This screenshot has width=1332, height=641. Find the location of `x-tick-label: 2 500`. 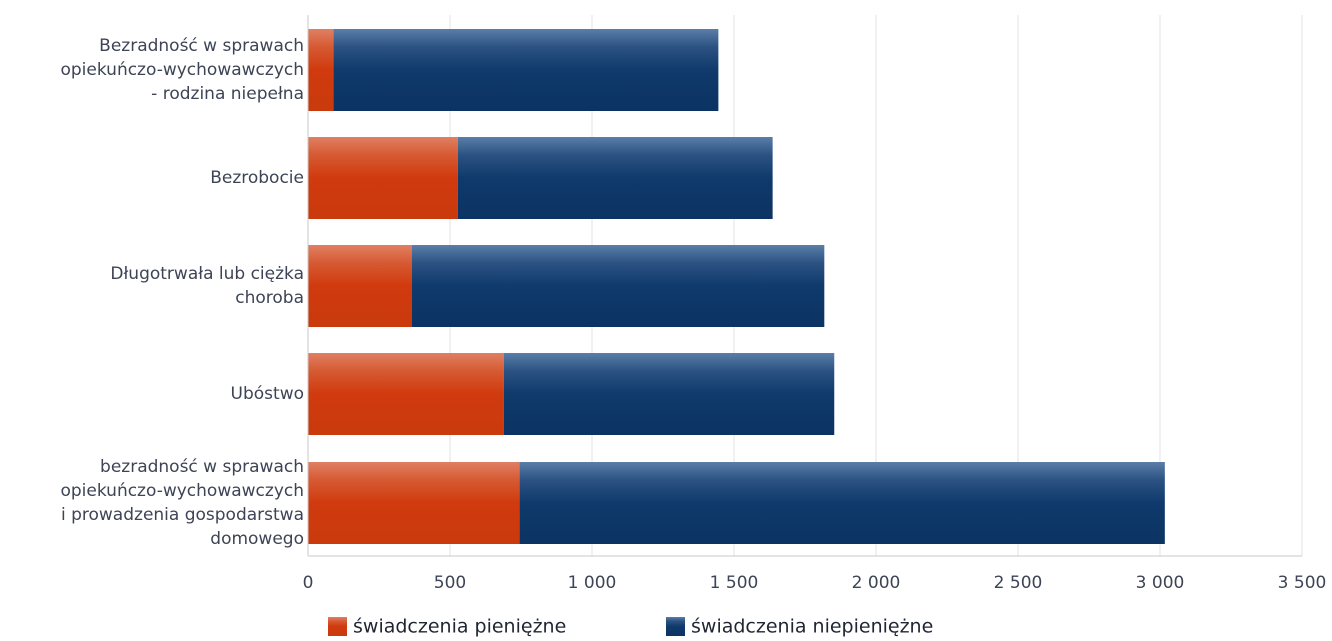

x-tick-label: 2 500 is located at coordinates (1018, 583).